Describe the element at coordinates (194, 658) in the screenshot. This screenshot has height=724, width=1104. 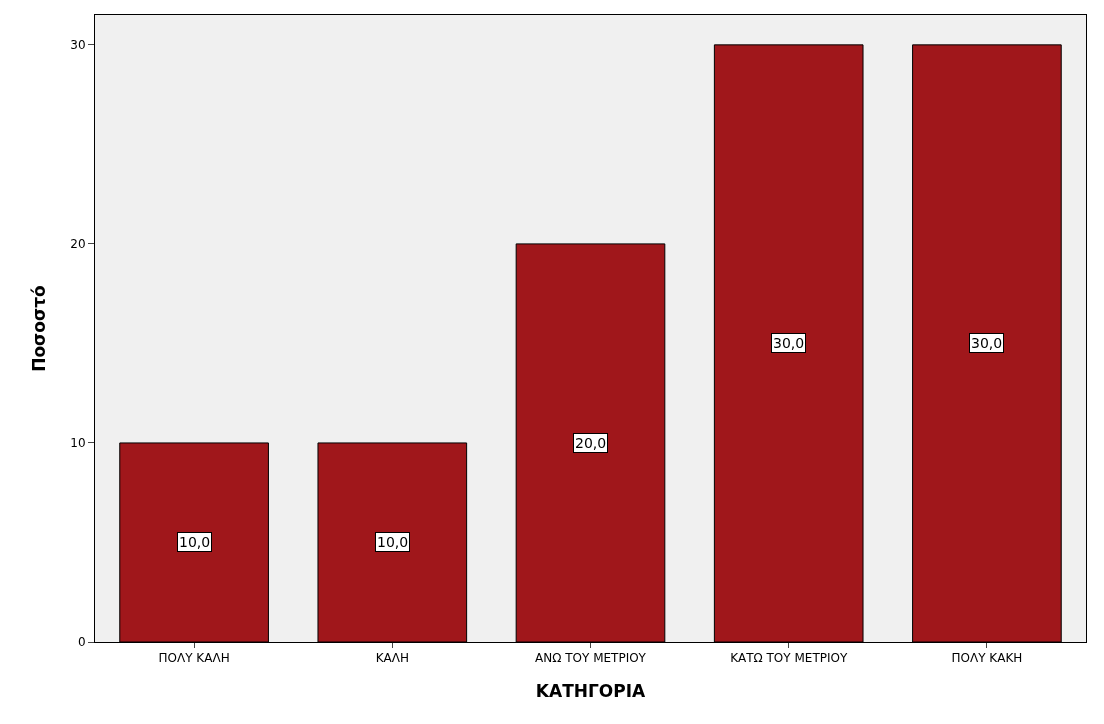
I see `x-tick-label: ΠΟΛΥ ΚΑΛΗ` at that location.